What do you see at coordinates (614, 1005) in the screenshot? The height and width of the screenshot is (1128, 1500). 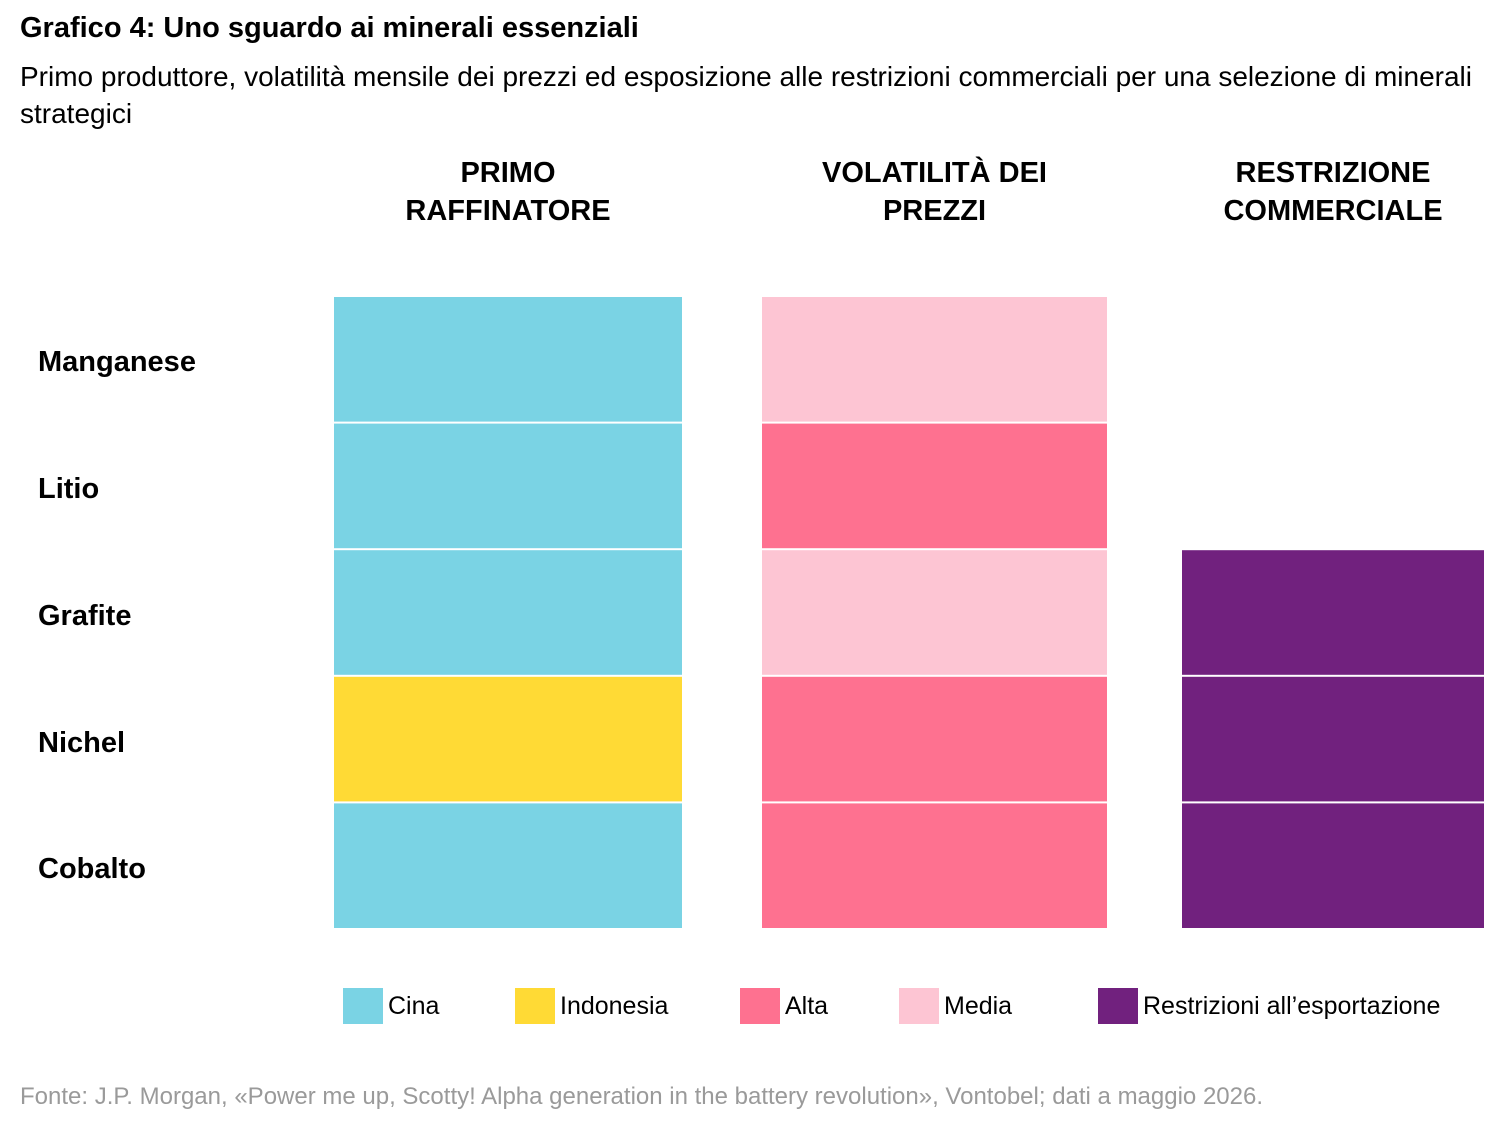 I see `legend-label: Indonesia` at bounding box center [614, 1005].